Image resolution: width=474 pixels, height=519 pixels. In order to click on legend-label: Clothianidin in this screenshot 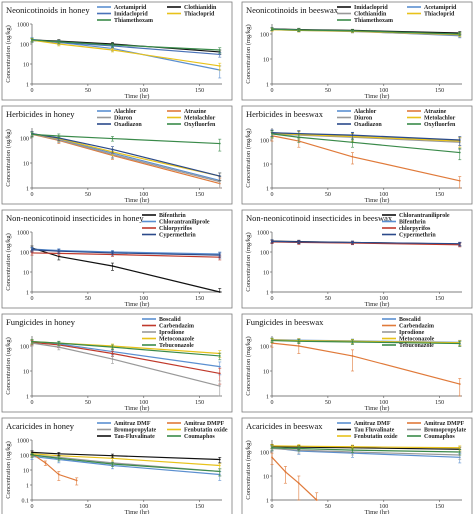, I will do `click(200, 8)`.